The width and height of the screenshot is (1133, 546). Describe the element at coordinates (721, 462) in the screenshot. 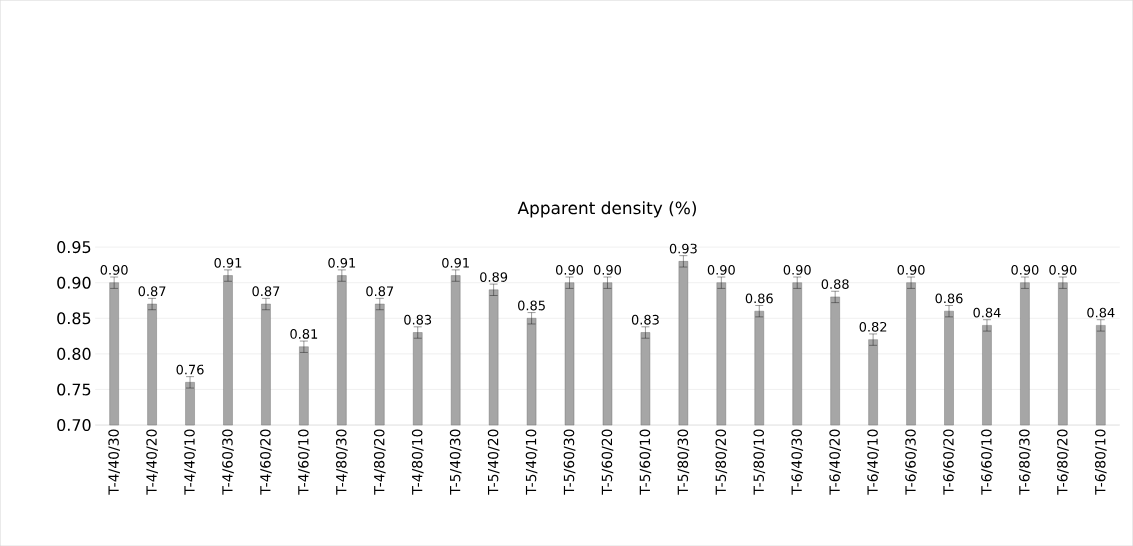

I see `x-tick-label: T-5/80/20` at that location.